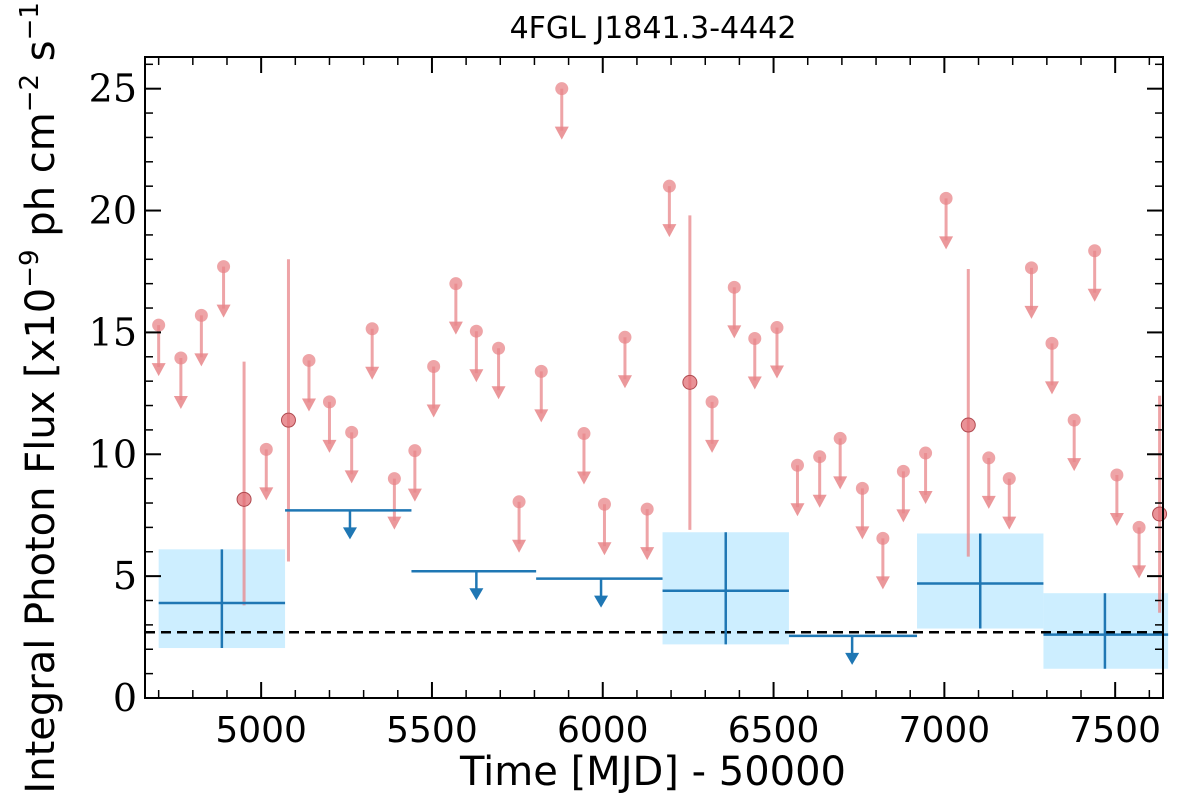 This screenshot has width=1200, height=800. I want to click on x-tick-label: 5500, so click(432, 730).